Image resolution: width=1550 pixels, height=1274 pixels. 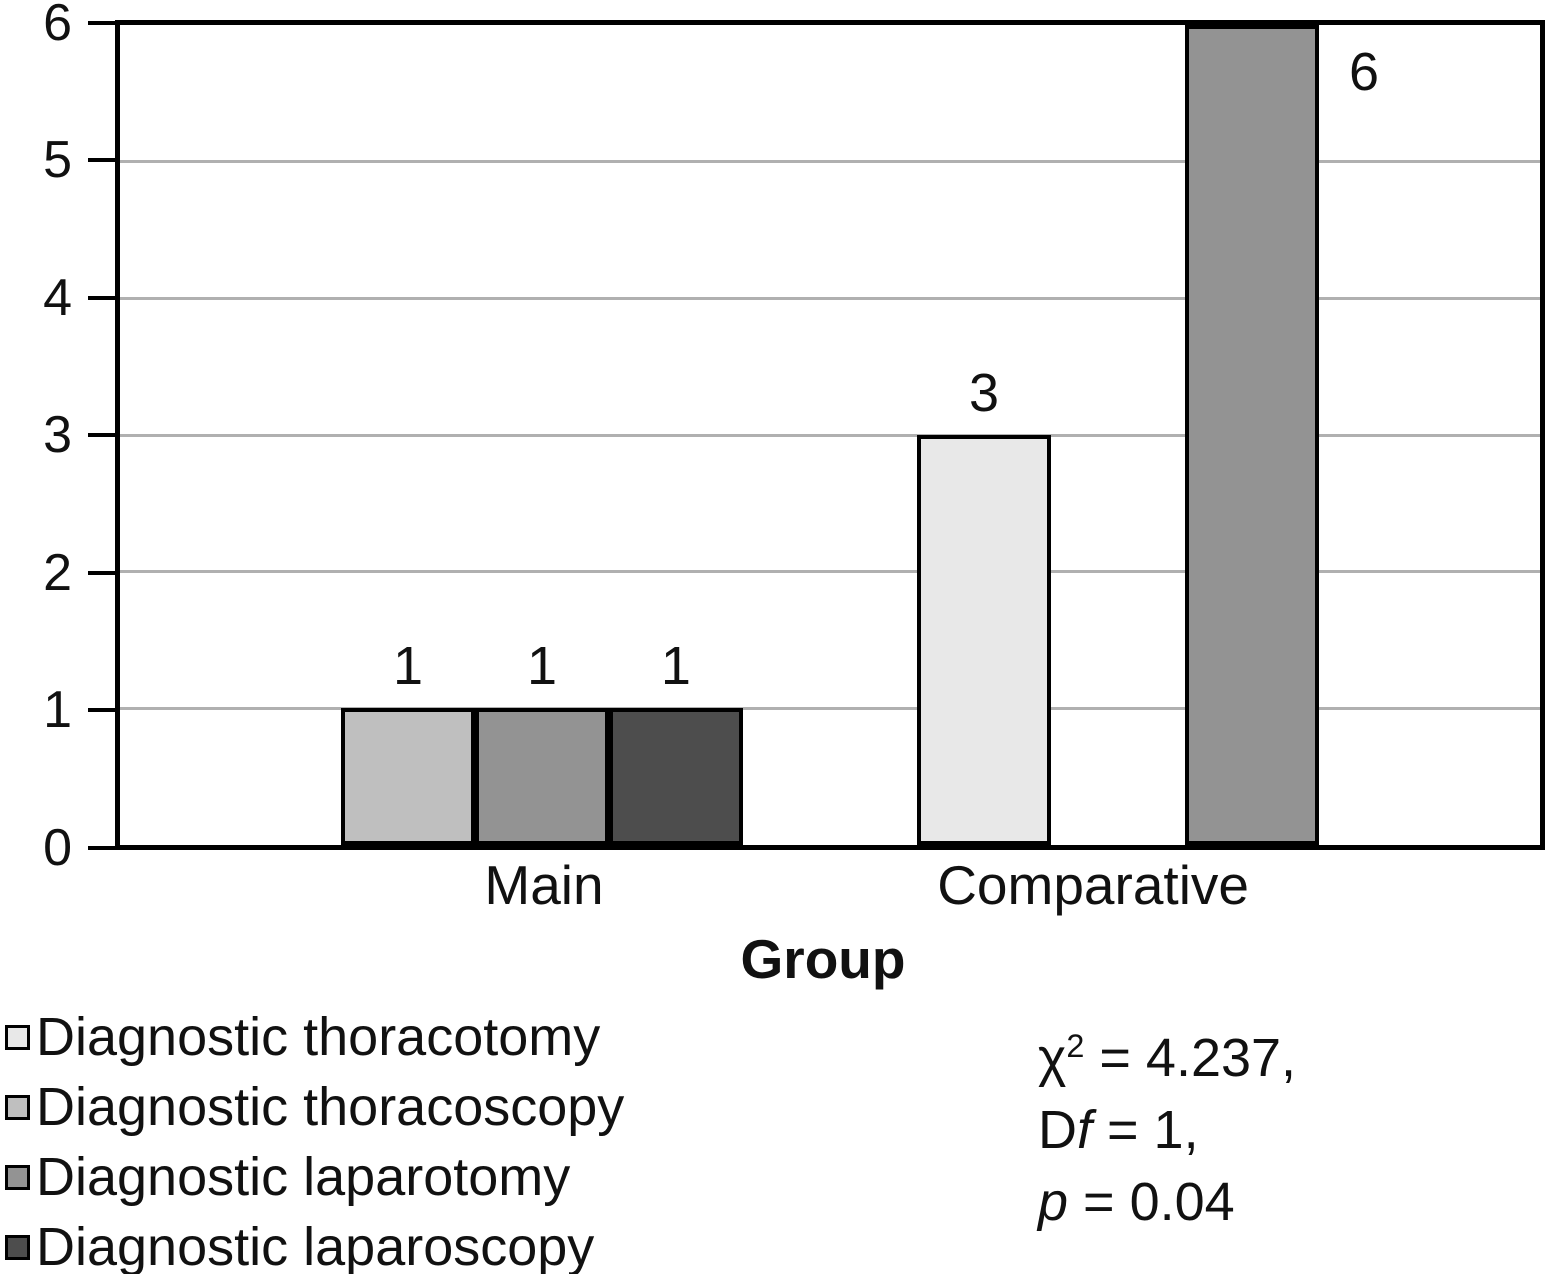 I want to click on legend-label: Diagnostic laparotomy, so click(x=303, y=1177).